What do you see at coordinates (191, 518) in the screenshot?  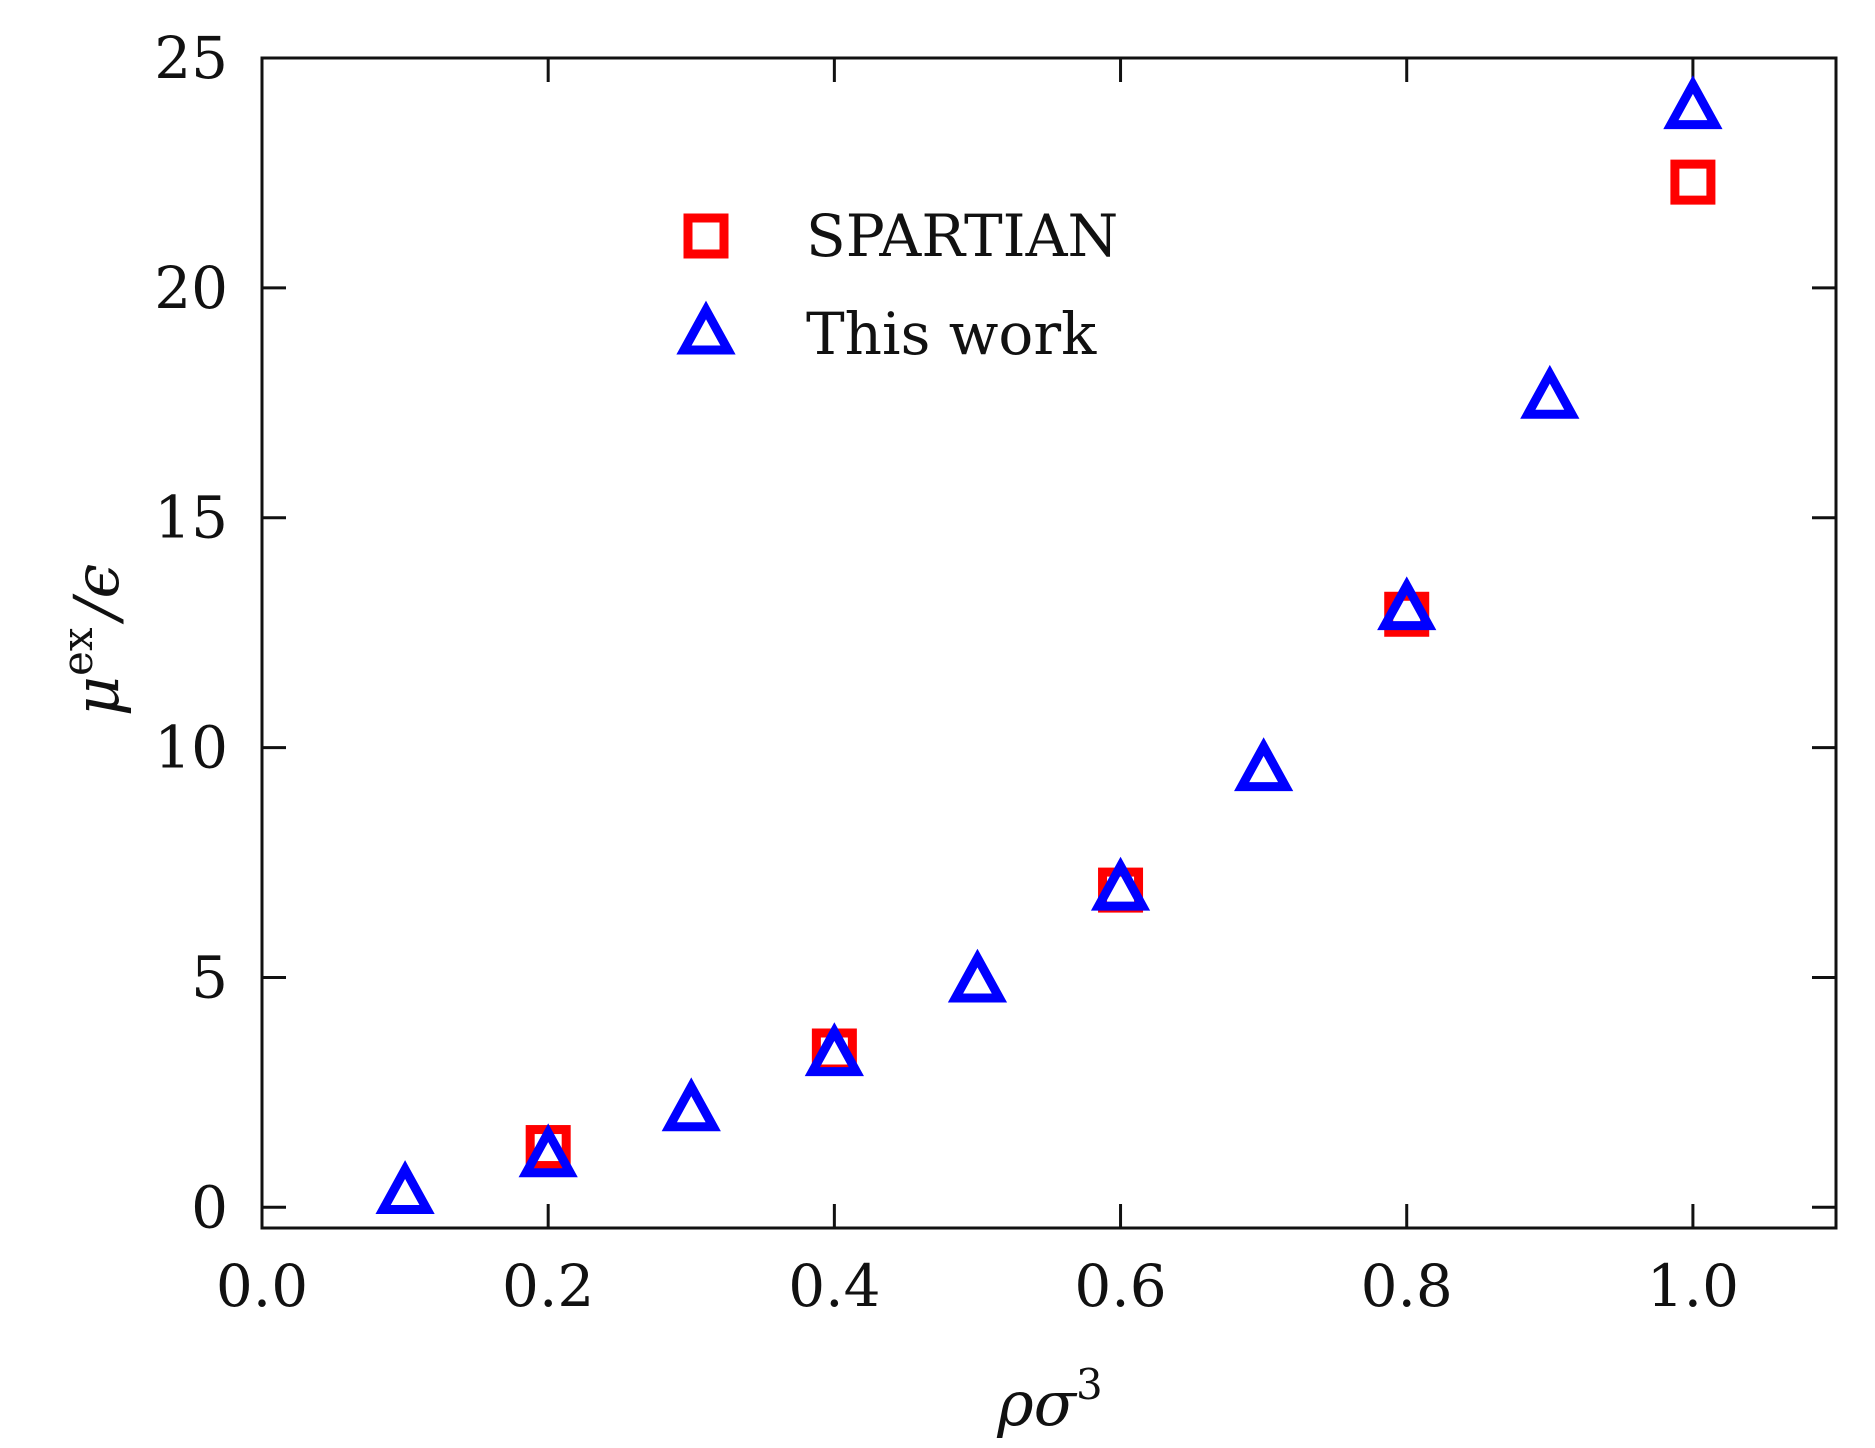 I see `y-tick-label: 15` at bounding box center [191, 518].